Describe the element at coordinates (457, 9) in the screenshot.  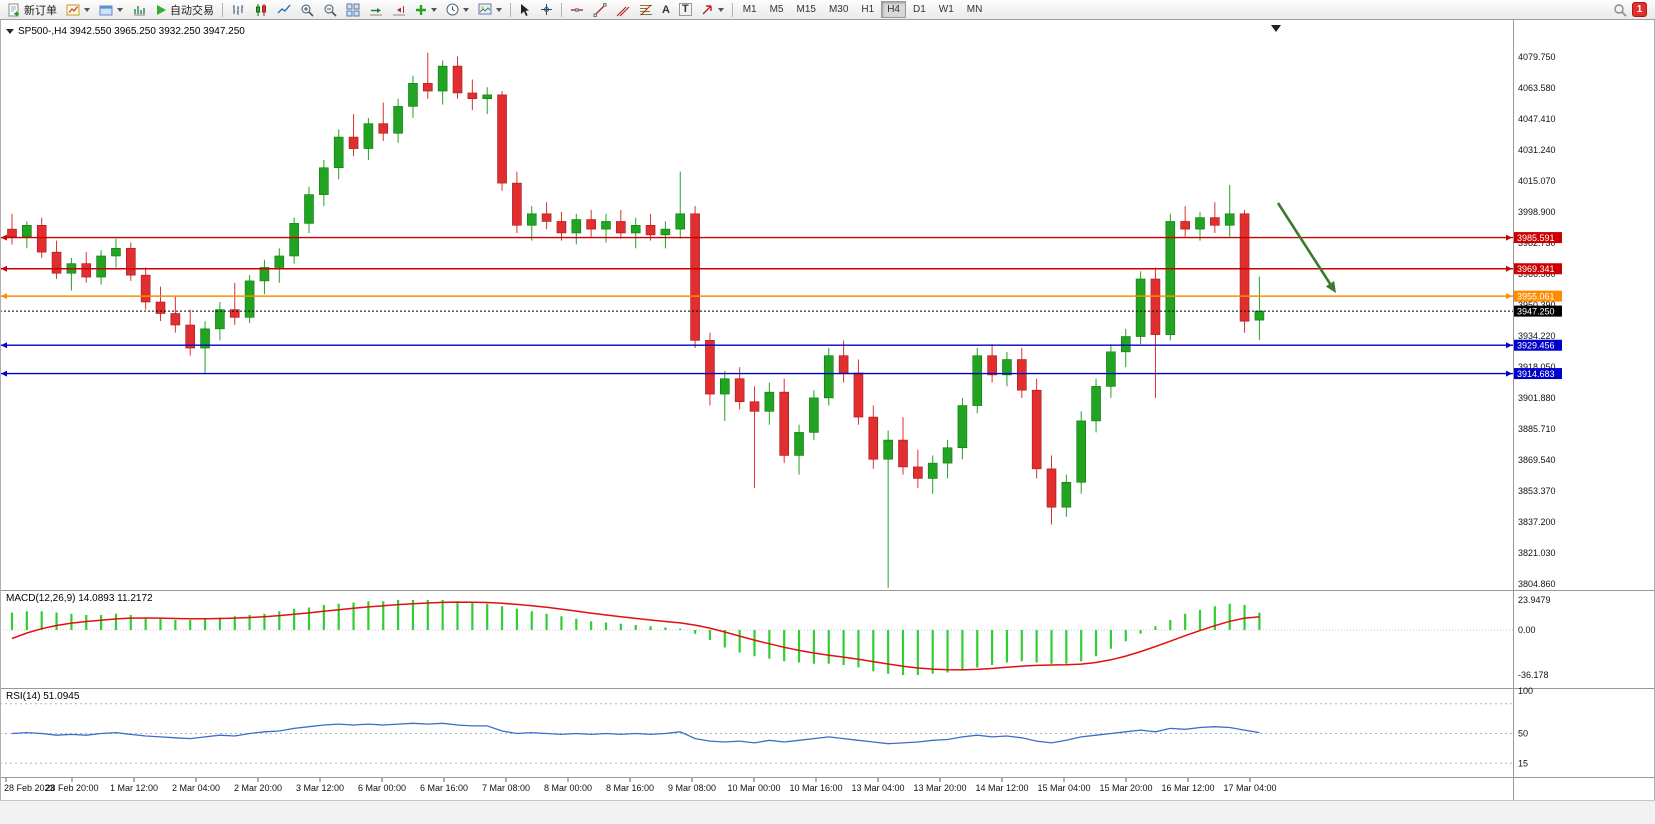
I see `periods-button` at that location.